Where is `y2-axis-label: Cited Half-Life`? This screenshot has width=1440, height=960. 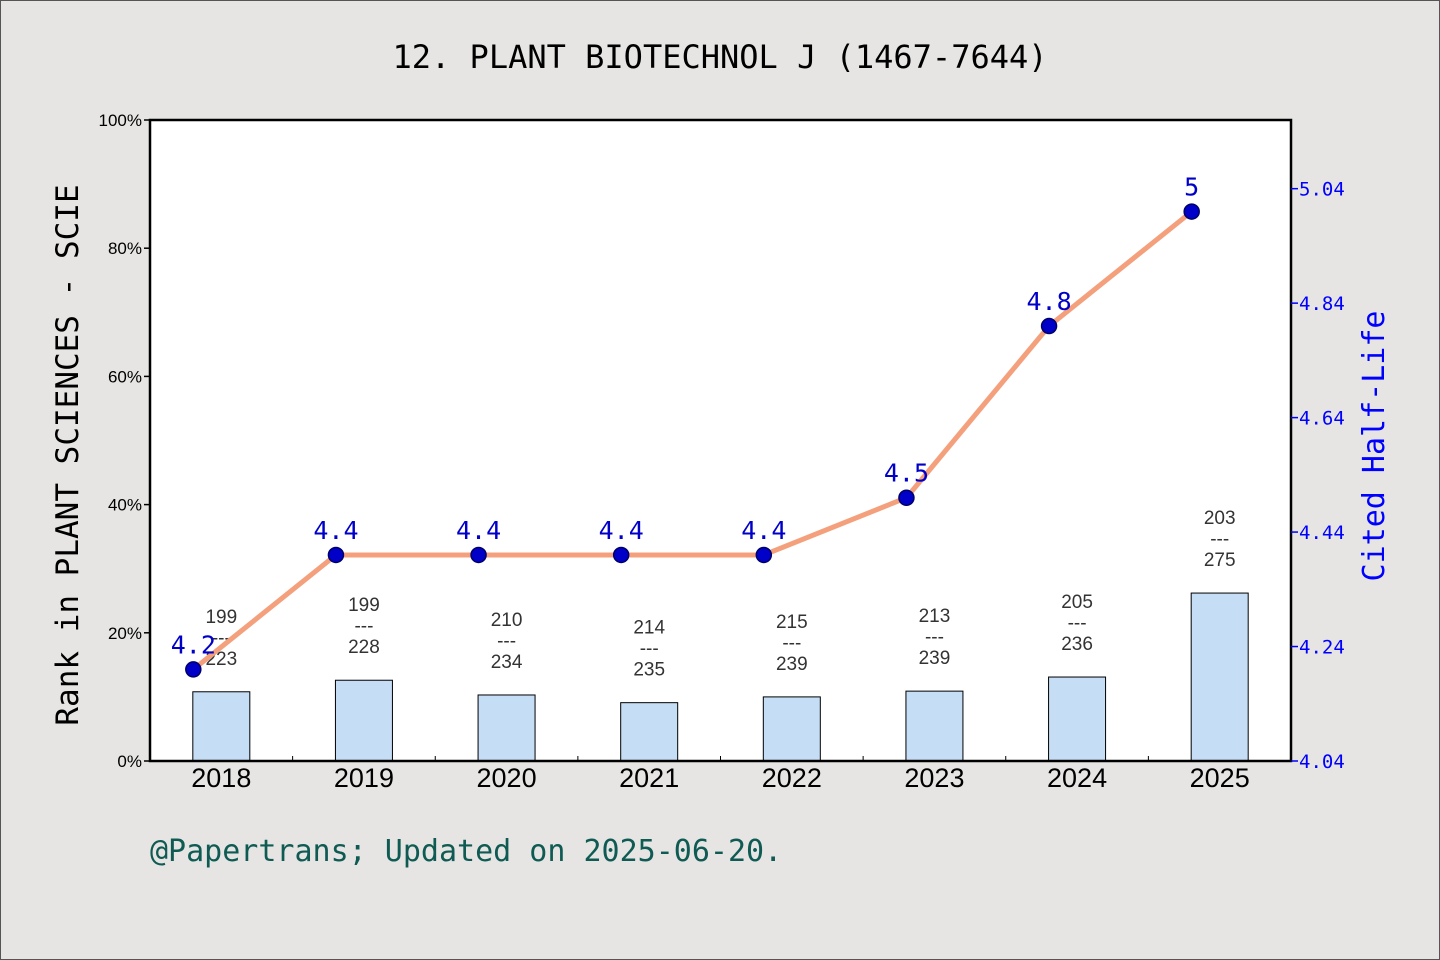
y2-axis-label: Cited Half-Life is located at coordinates (1374, 446).